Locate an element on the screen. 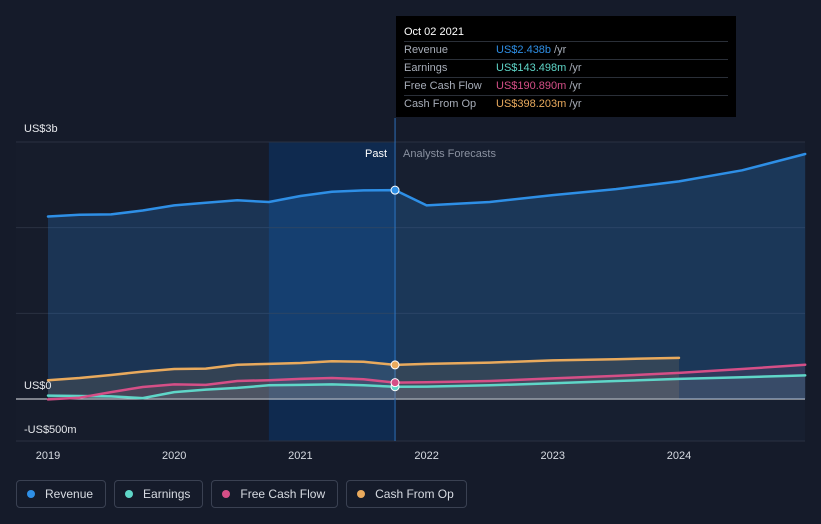 The image size is (821, 524). x-tick-label: 2022 is located at coordinates (426, 456).